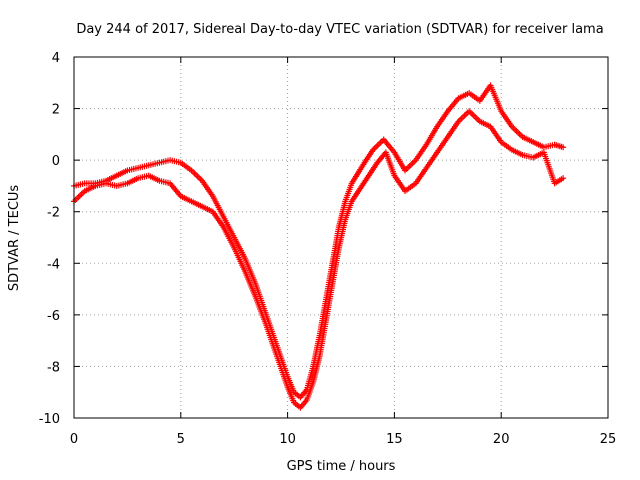  Describe the element at coordinates (49, 239) in the screenshot. I see `y-tick-labels: -10 -8 -6 -4 -2 0 2 4` at that location.